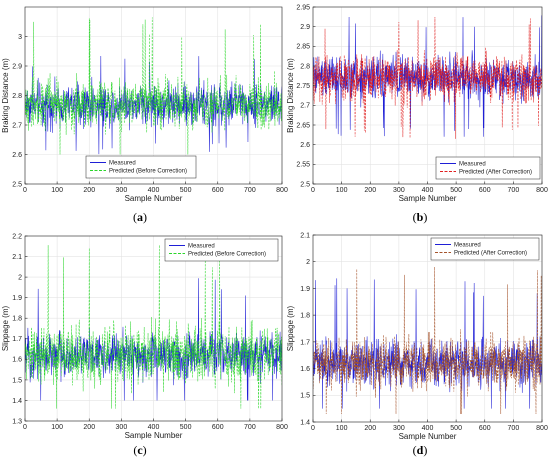 The image size is (550, 461). I want to click on series-line-predicted-before-correction, so click(153, 86).